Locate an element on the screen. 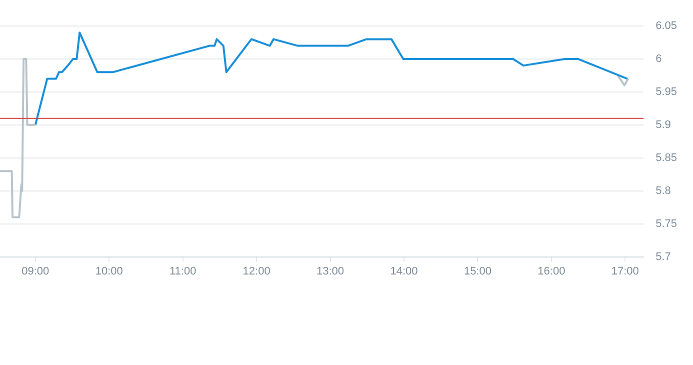 This screenshot has width=693, height=365. x-tick-label: 11:00 is located at coordinates (182, 271).